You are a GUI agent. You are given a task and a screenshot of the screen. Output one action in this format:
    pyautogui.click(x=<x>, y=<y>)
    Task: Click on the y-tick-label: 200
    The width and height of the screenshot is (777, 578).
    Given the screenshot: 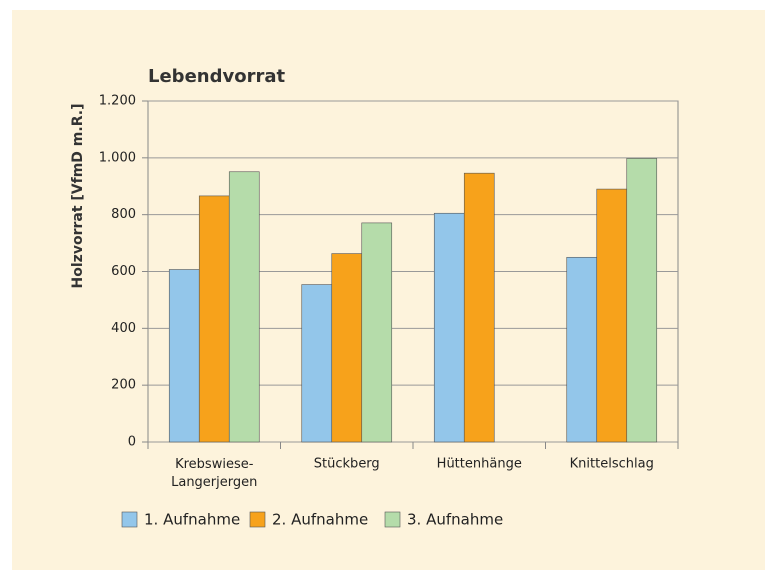 What is the action you would take?
    pyautogui.click(x=123, y=385)
    